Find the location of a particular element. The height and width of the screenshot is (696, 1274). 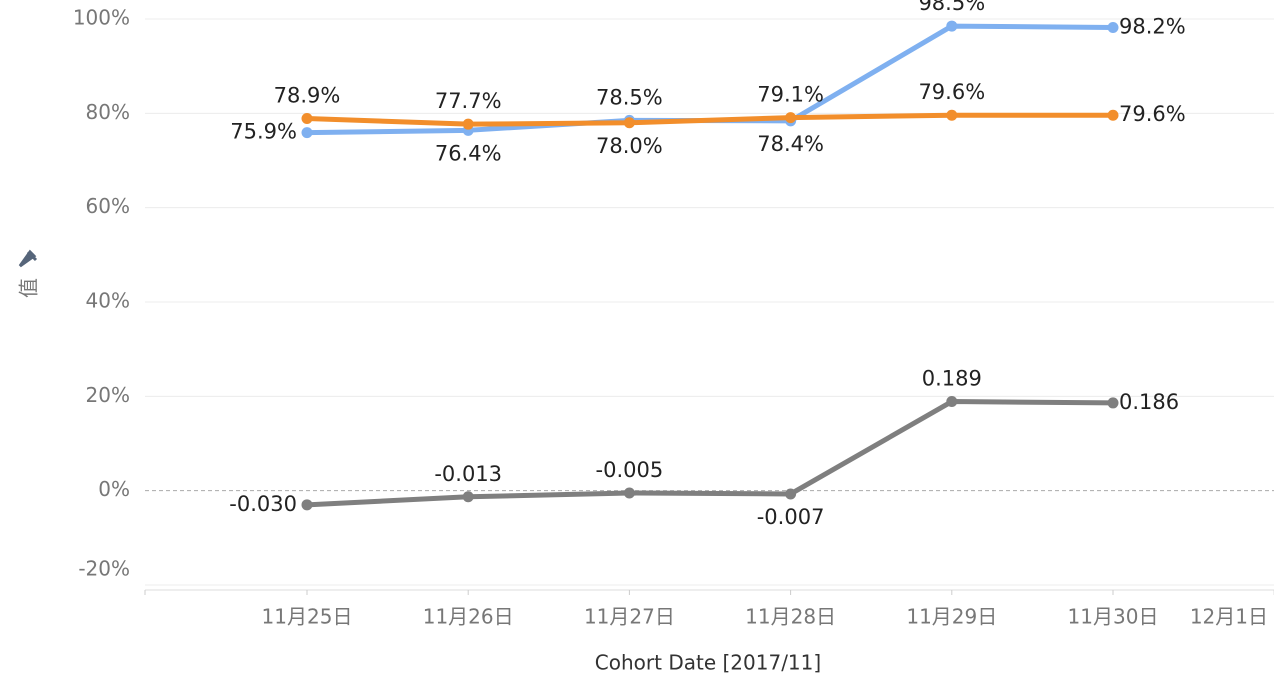

data-label: 77.7% is located at coordinates (468, 101).